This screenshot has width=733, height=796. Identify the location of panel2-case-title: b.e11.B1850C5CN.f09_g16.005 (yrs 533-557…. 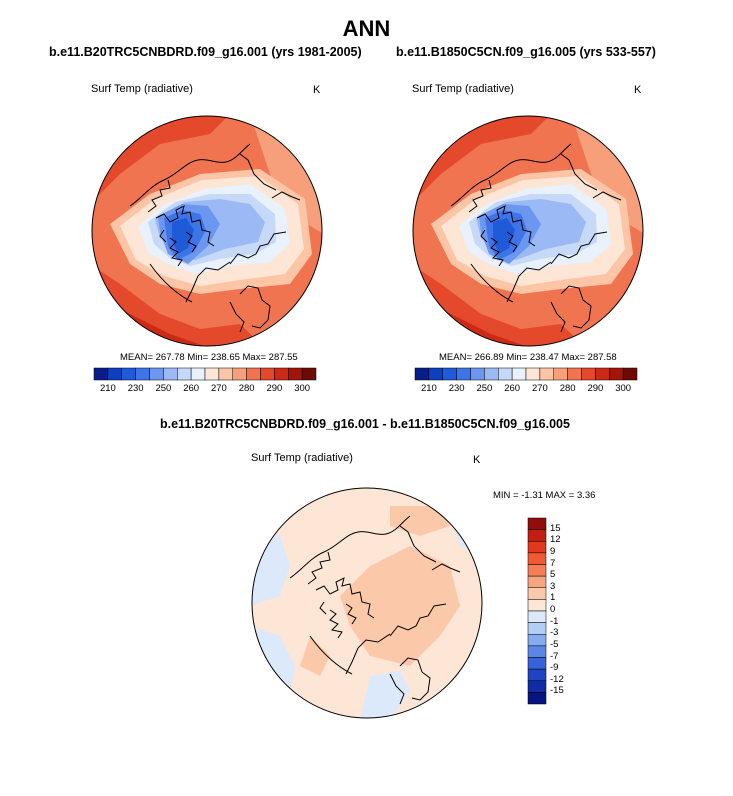
(526, 52).